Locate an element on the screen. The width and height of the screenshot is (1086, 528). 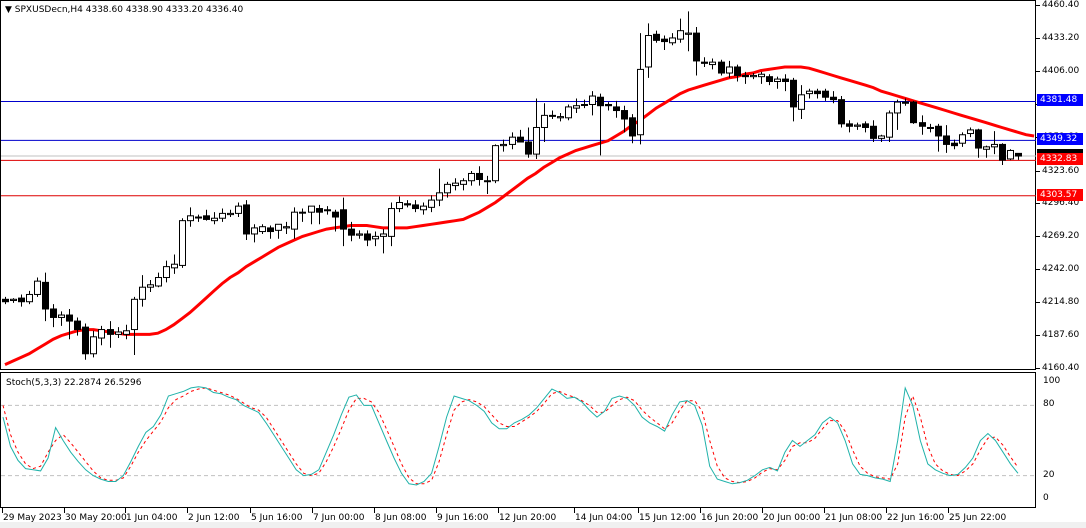
time-label: 2 Jun 12:00 is located at coordinates (214, 518).